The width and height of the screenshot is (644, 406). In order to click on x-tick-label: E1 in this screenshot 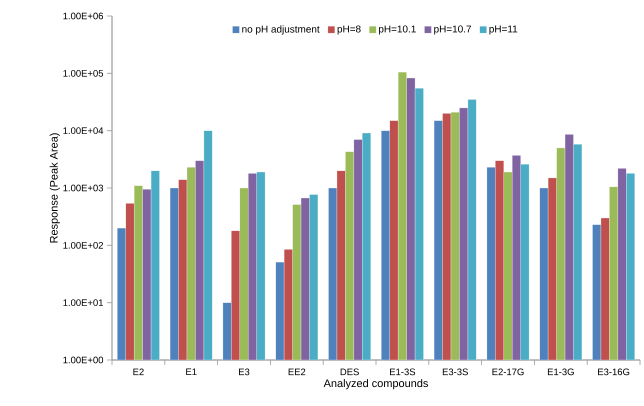, I will do `click(191, 372)`.